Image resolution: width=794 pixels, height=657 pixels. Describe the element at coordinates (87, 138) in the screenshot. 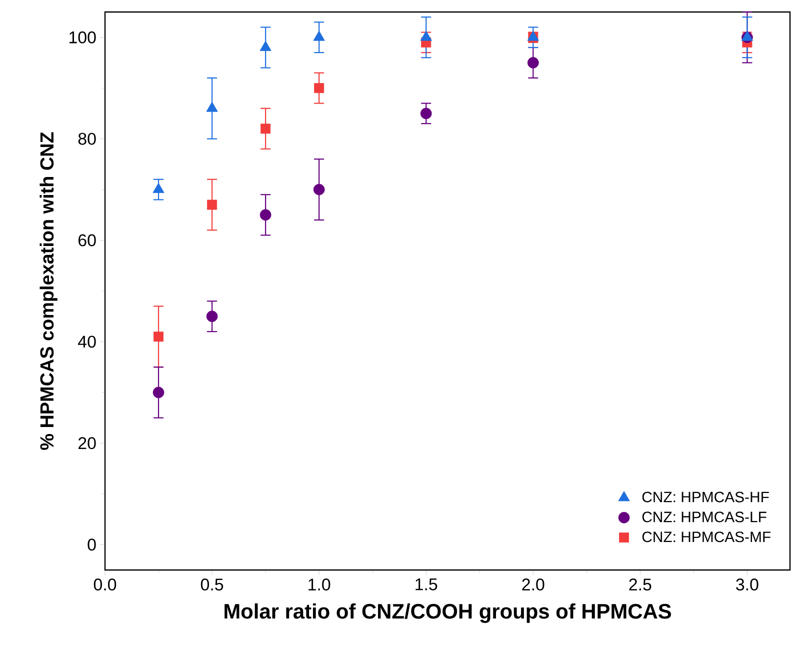

I see `y-tick-label: 80` at that location.